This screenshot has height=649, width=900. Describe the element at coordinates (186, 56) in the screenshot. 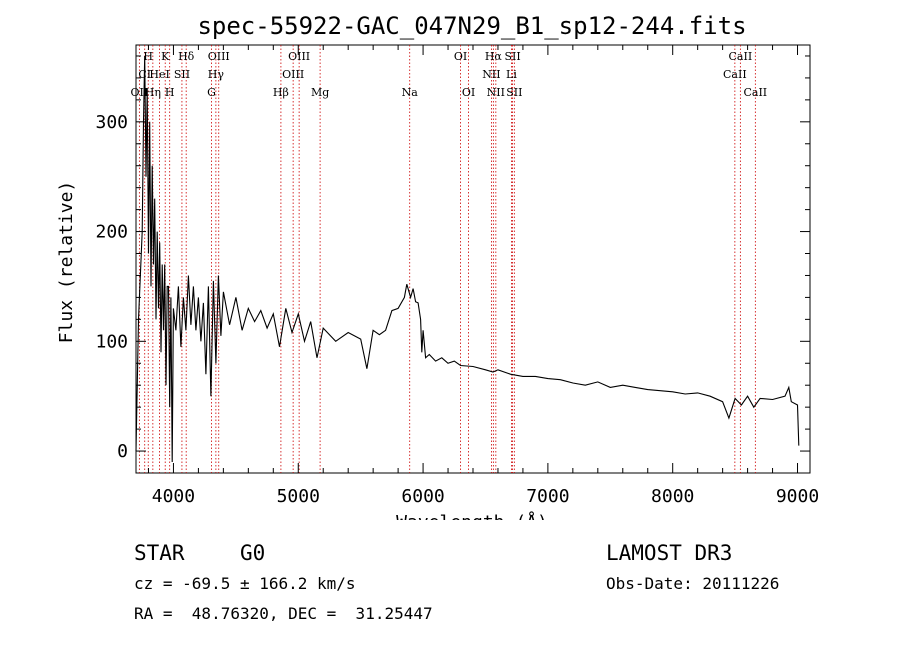

I see `line-marker-label: Hδ` at that location.